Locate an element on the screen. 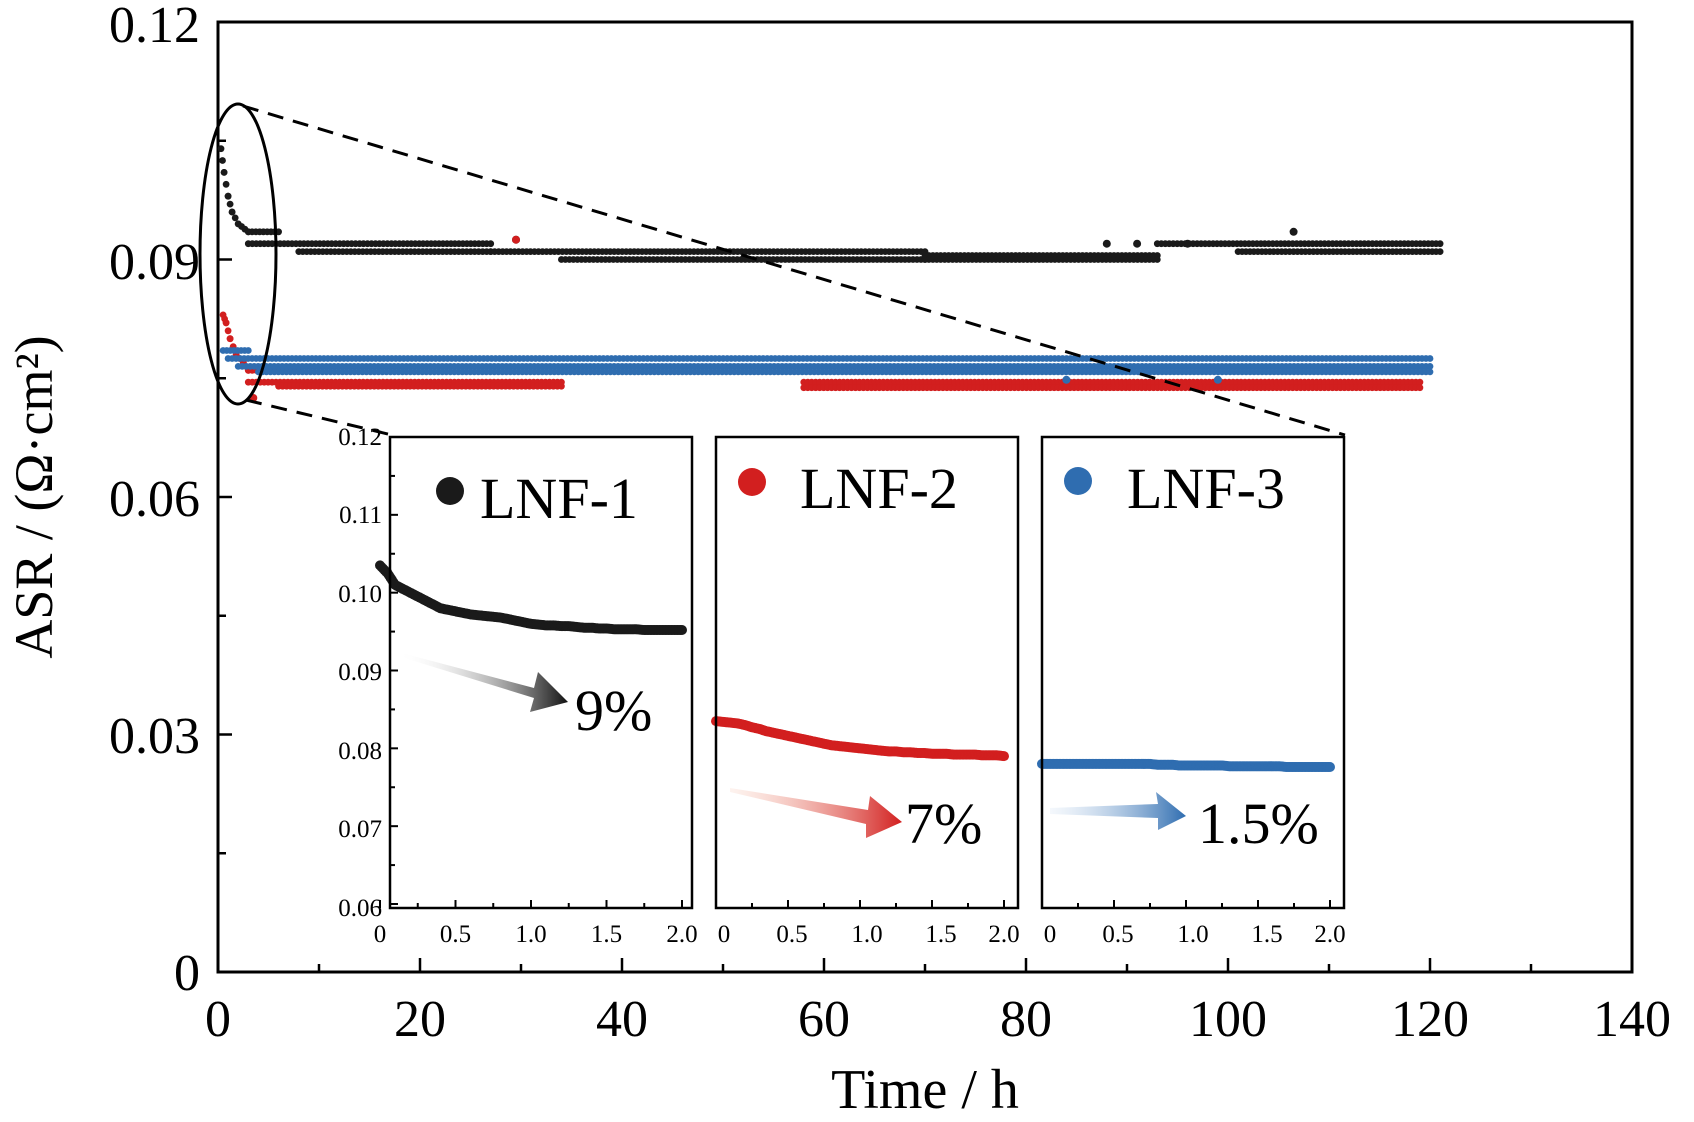 The height and width of the screenshot is (1122, 1694). x-tick-label: 40 is located at coordinates (622, 1019).